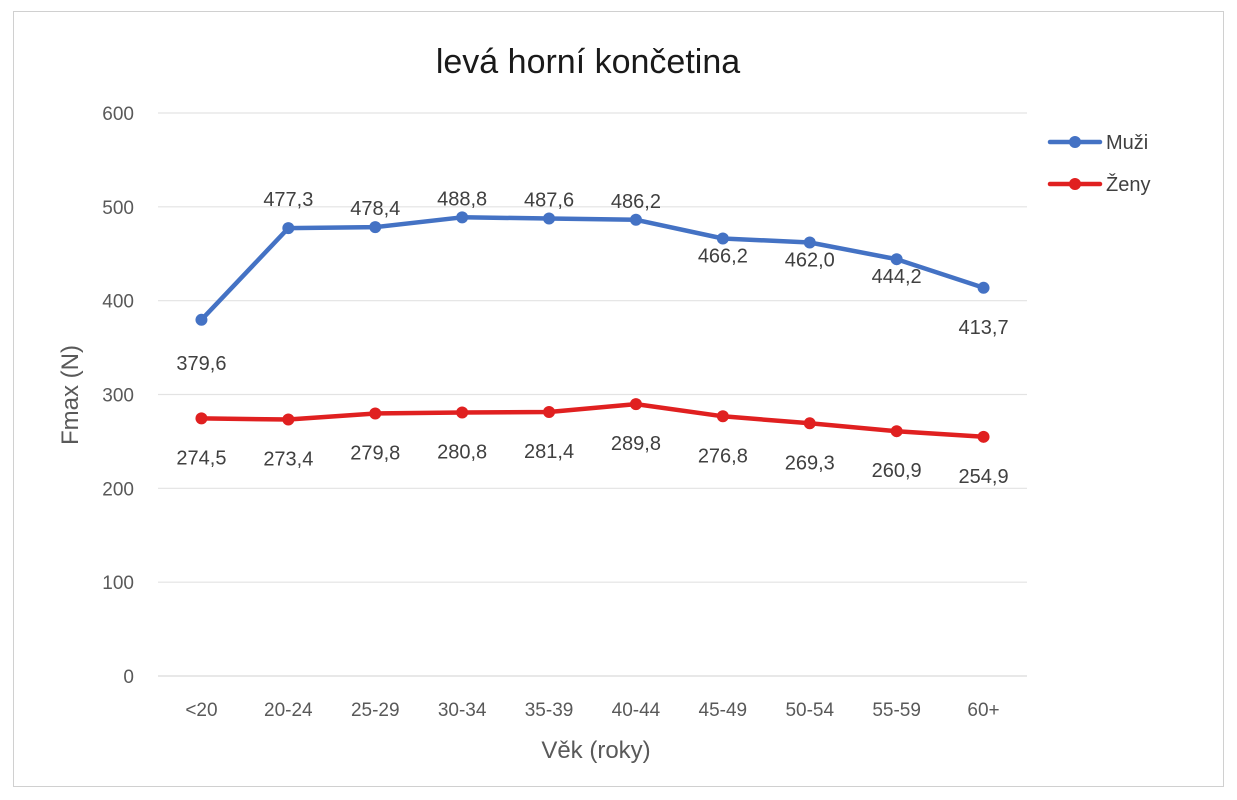 Image resolution: width=1237 pixels, height=800 pixels. What do you see at coordinates (723, 710) in the screenshot?
I see `x-tick-label: 45-49` at bounding box center [723, 710].